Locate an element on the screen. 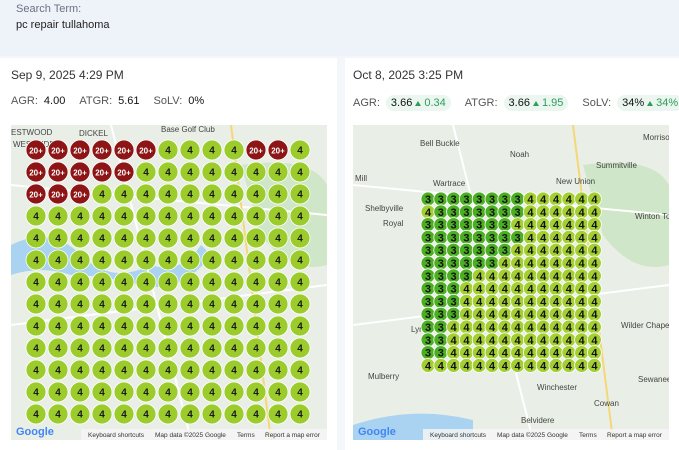 This screenshot has width=679, height=450. metric-change: 1.95 is located at coordinates (552, 103).